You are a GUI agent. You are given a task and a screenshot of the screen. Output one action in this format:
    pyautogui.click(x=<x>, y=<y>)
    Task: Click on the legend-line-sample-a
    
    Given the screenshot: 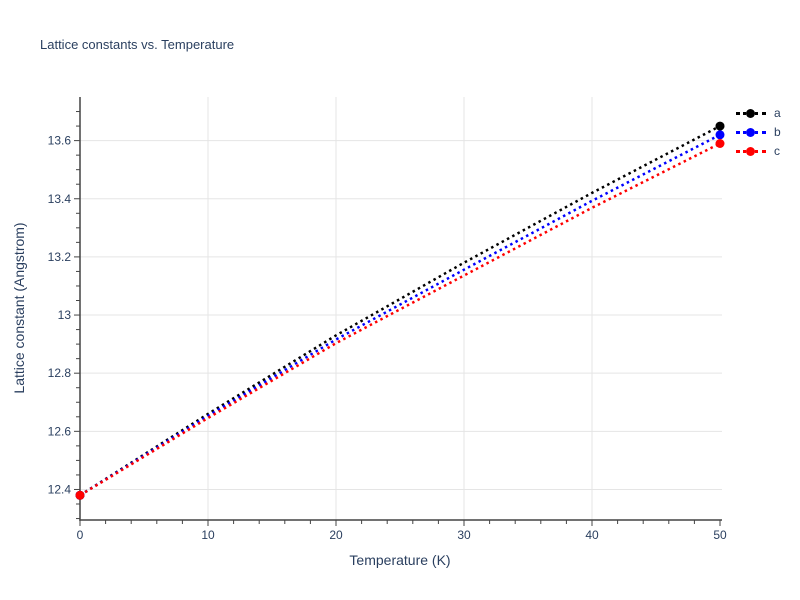 What is the action you would take?
    pyautogui.click(x=751, y=113)
    